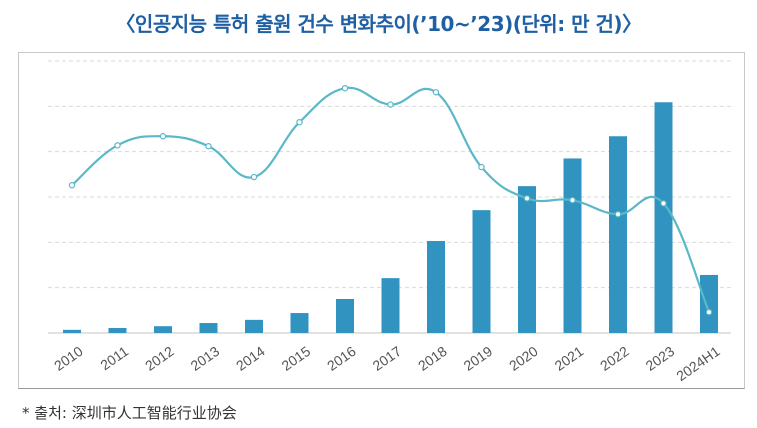 This screenshot has height=428, width=757. I want to click on x-tick-label: 2018, so click(432, 358).